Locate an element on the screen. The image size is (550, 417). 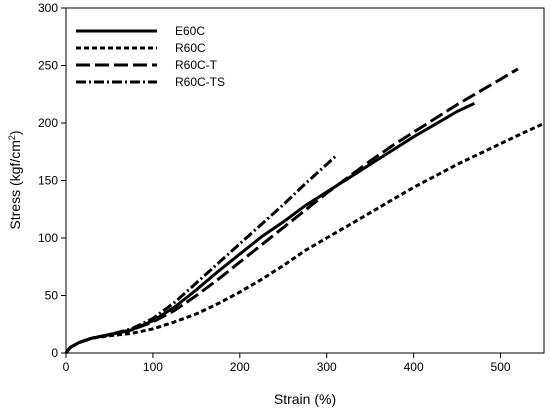
x-tick-label: 300 is located at coordinates (327, 367).